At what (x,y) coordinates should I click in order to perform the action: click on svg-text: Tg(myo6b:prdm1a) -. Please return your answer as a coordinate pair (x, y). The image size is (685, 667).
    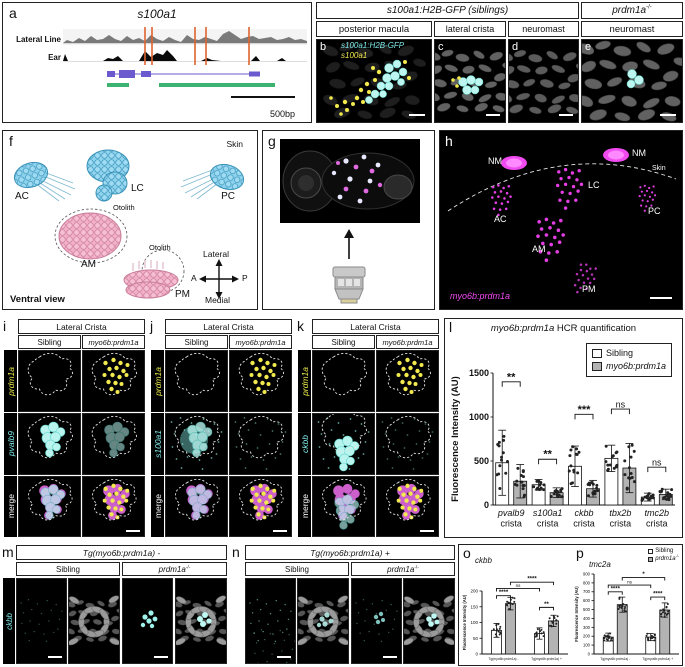
    Looking at the image, I should click on (503, 659).